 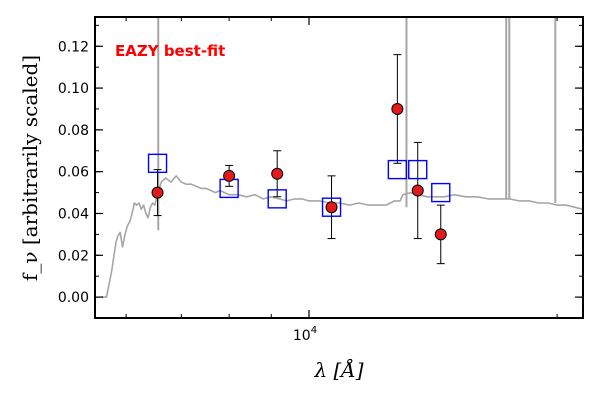 I want to click on y-tick-label: 0.02, so click(x=73, y=256).